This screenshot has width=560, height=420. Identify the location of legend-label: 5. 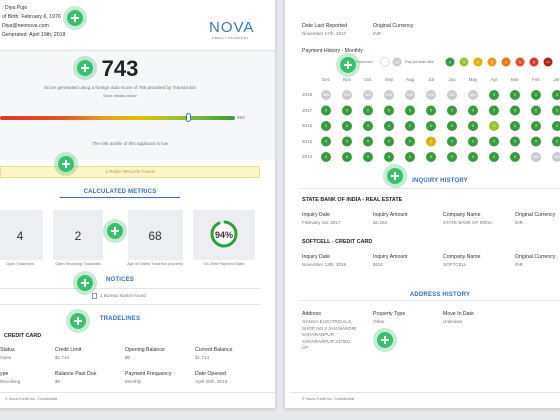
(520, 62).